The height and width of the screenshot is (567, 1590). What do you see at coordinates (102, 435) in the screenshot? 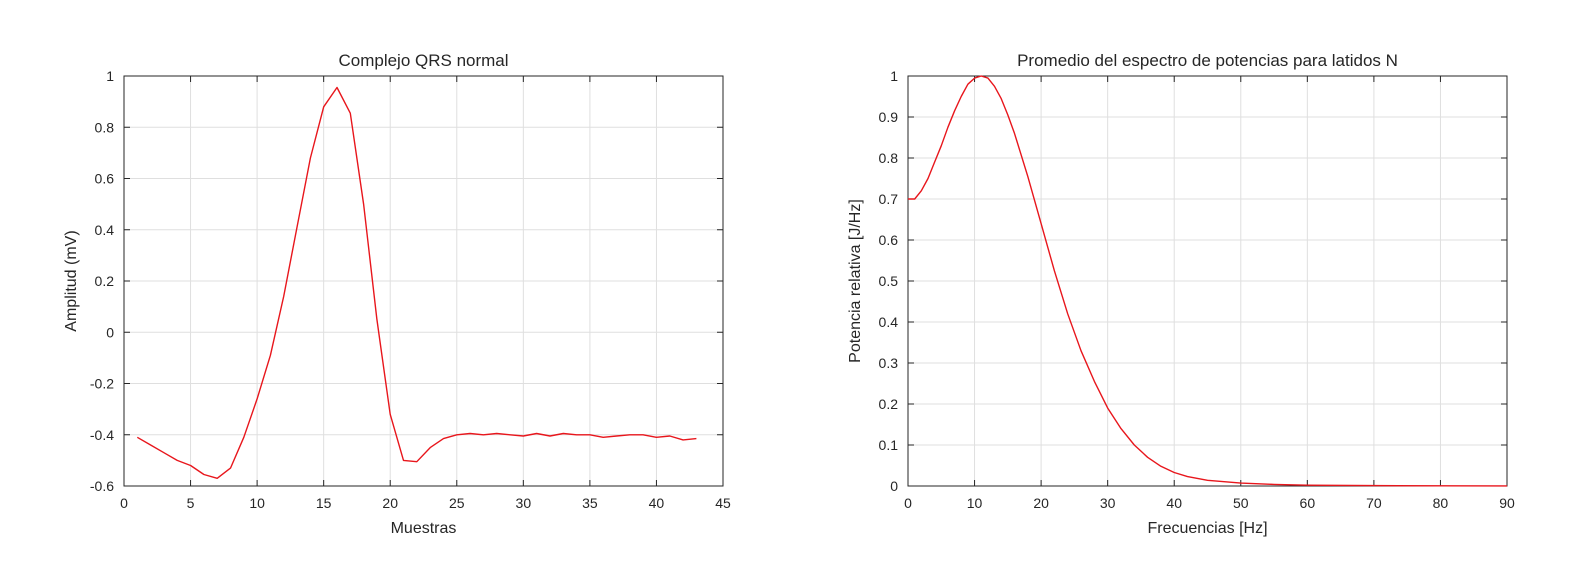
I see `y-tick-label: -0.4` at bounding box center [102, 435].